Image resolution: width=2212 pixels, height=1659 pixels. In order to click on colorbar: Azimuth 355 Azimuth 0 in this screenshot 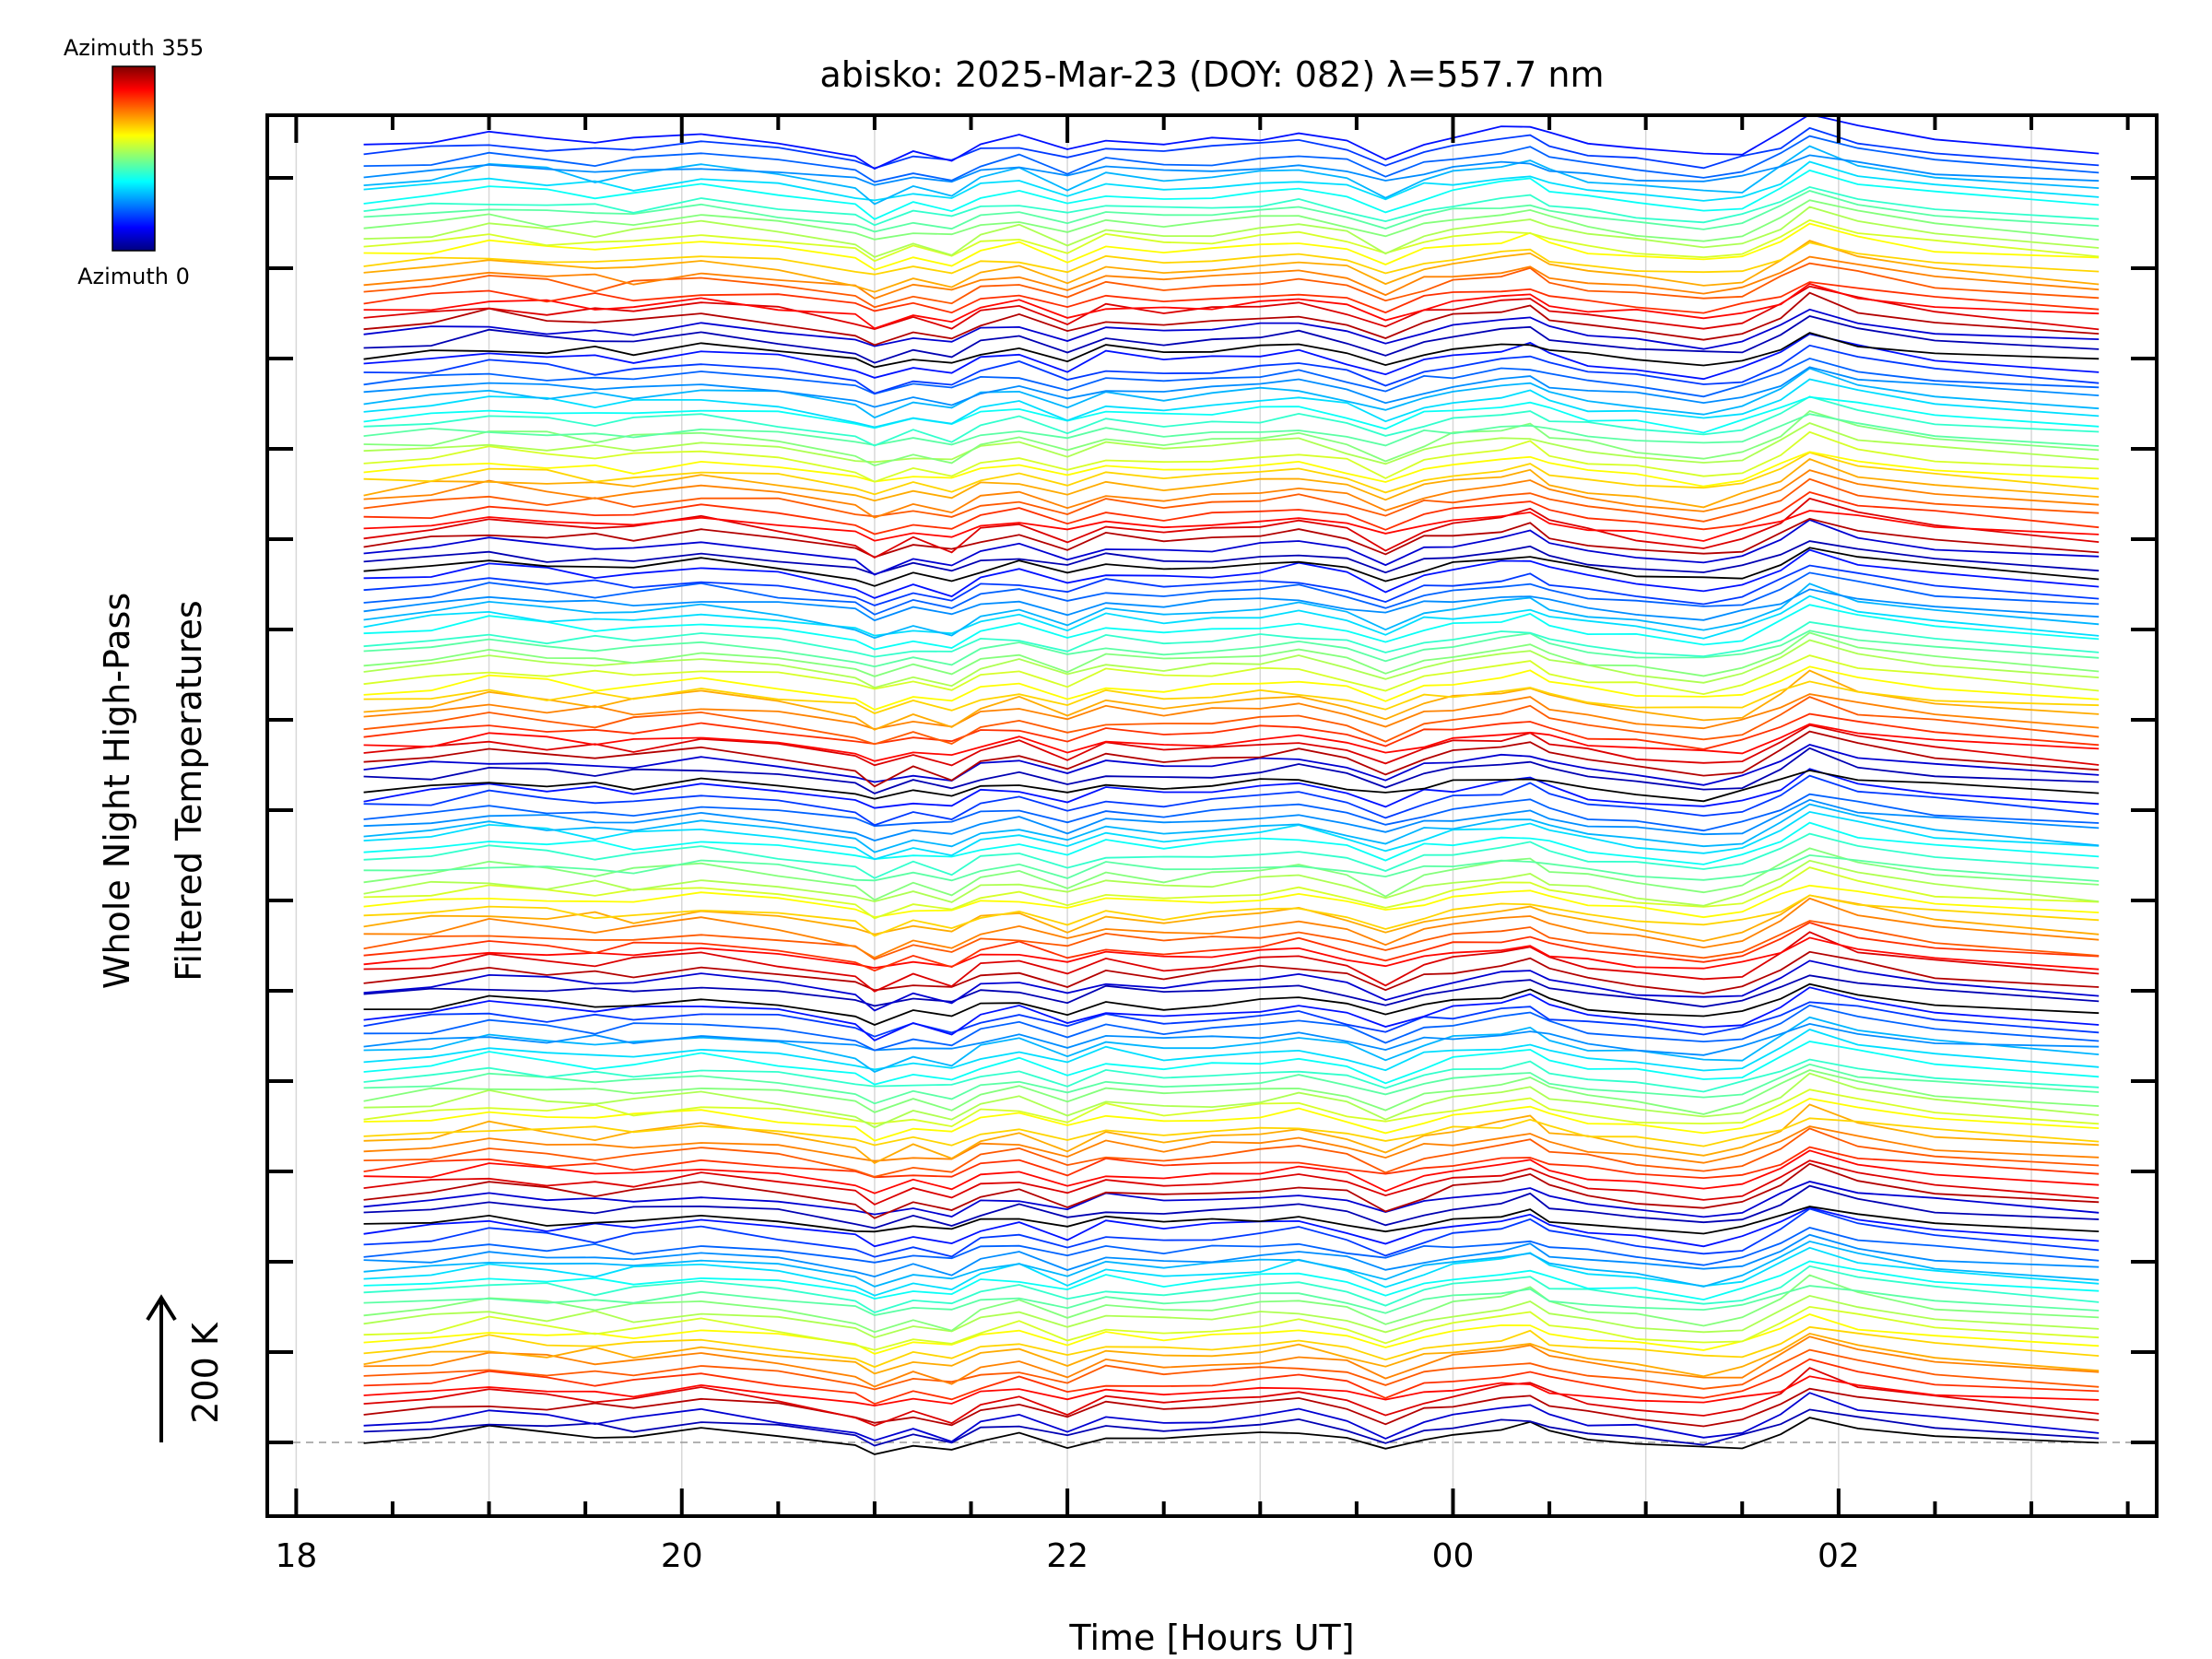, I will do `click(134, 162)`.